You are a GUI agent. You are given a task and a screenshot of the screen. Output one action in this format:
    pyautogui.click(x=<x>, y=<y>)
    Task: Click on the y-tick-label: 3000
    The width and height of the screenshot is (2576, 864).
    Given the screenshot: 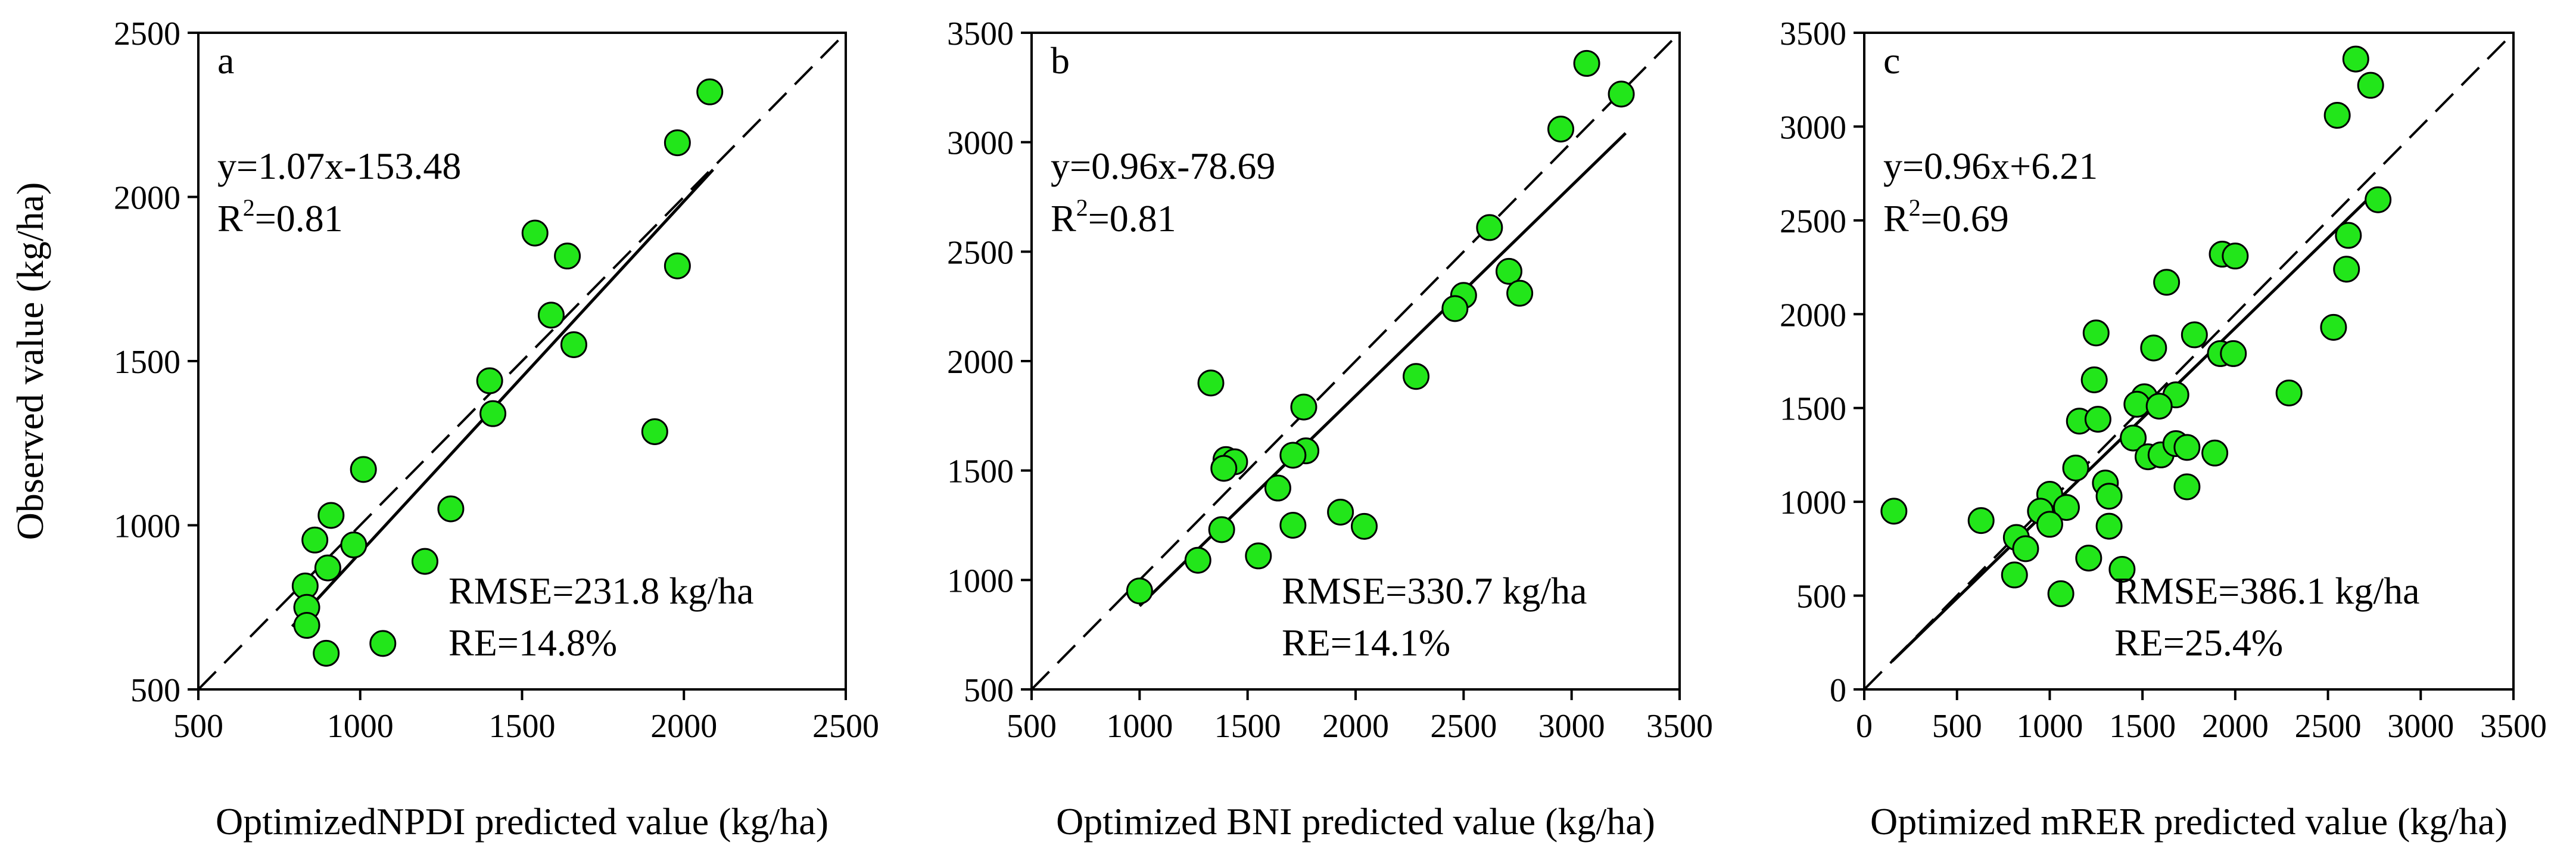 What is the action you would take?
    pyautogui.click(x=980, y=143)
    